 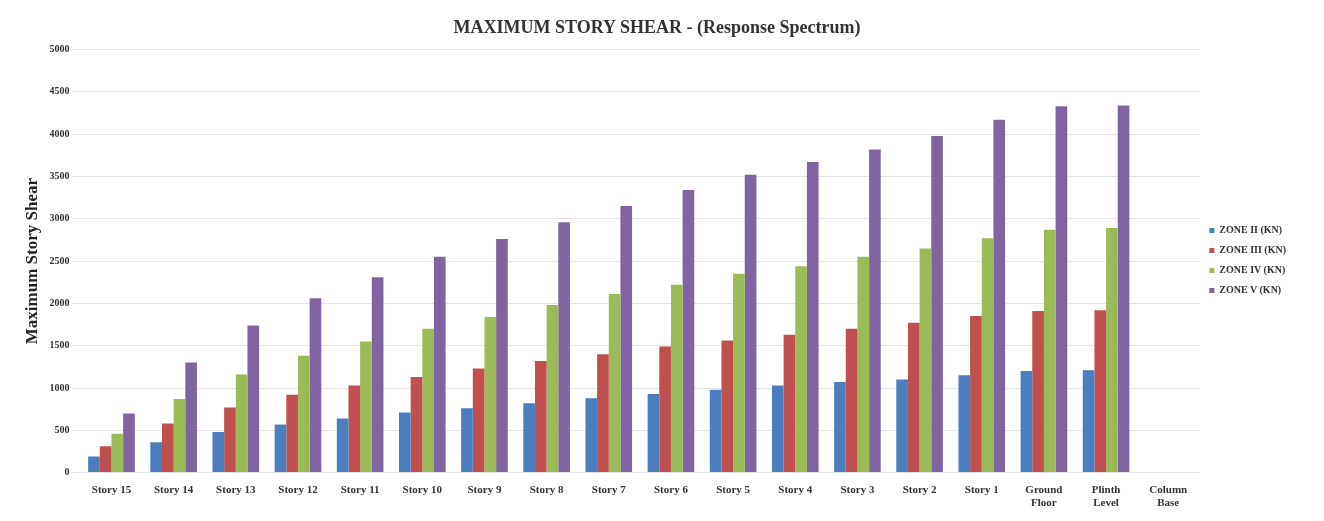 What do you see at coordinates (360, 489) in the screenshot?
I see `x-tick-label: Story 11` at bounding box center [360, 489].